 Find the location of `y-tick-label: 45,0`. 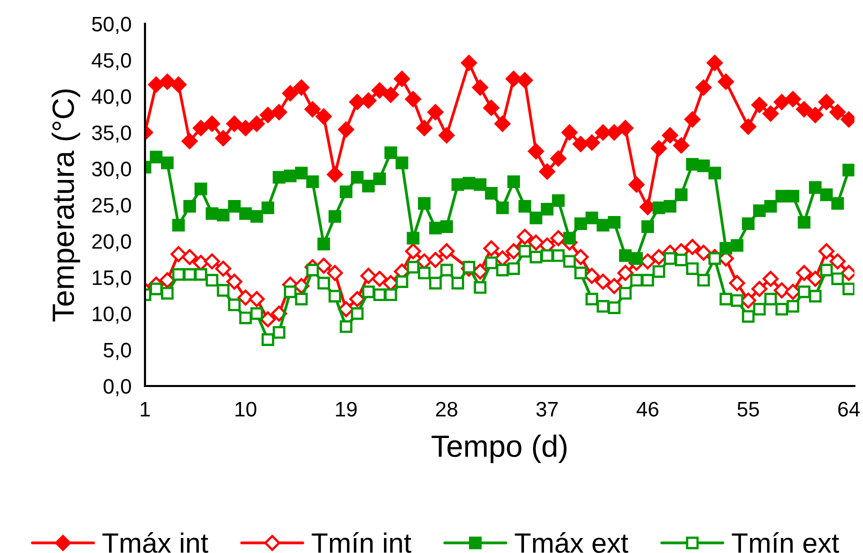

y-tick-label: 45,0 is located at coordinates (111, 61).